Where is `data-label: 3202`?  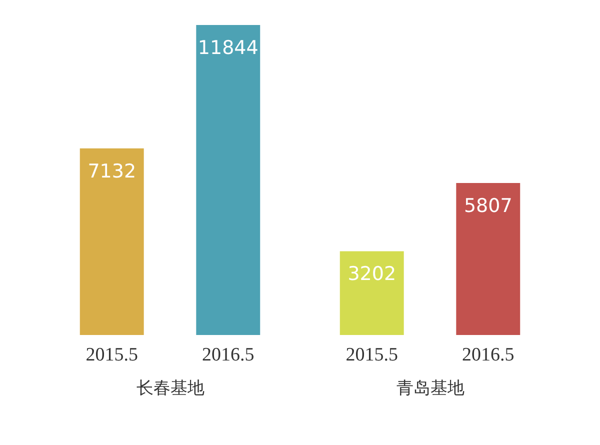
data-label: 3202 is located at coordinates (372, 274).